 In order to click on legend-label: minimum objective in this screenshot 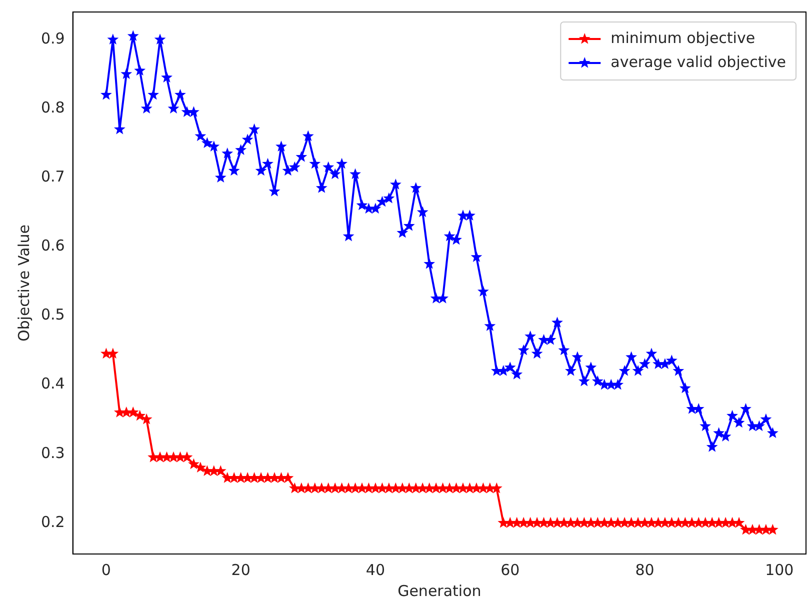, I will do `click(683, 37)`.